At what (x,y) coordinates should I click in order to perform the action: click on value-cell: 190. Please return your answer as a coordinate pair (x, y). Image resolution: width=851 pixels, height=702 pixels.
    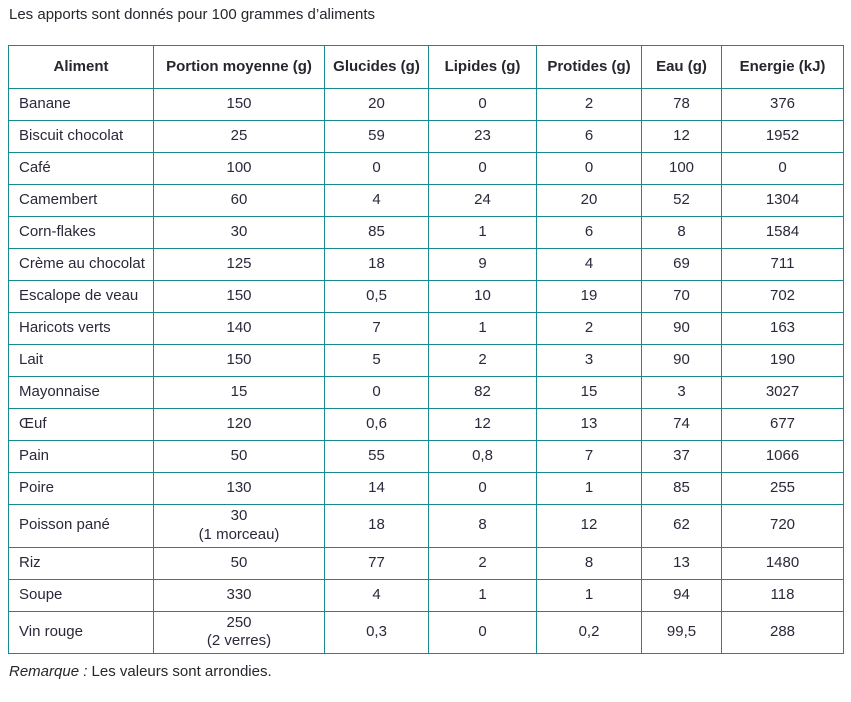
    Looking at the image, I should click on (782, 360).